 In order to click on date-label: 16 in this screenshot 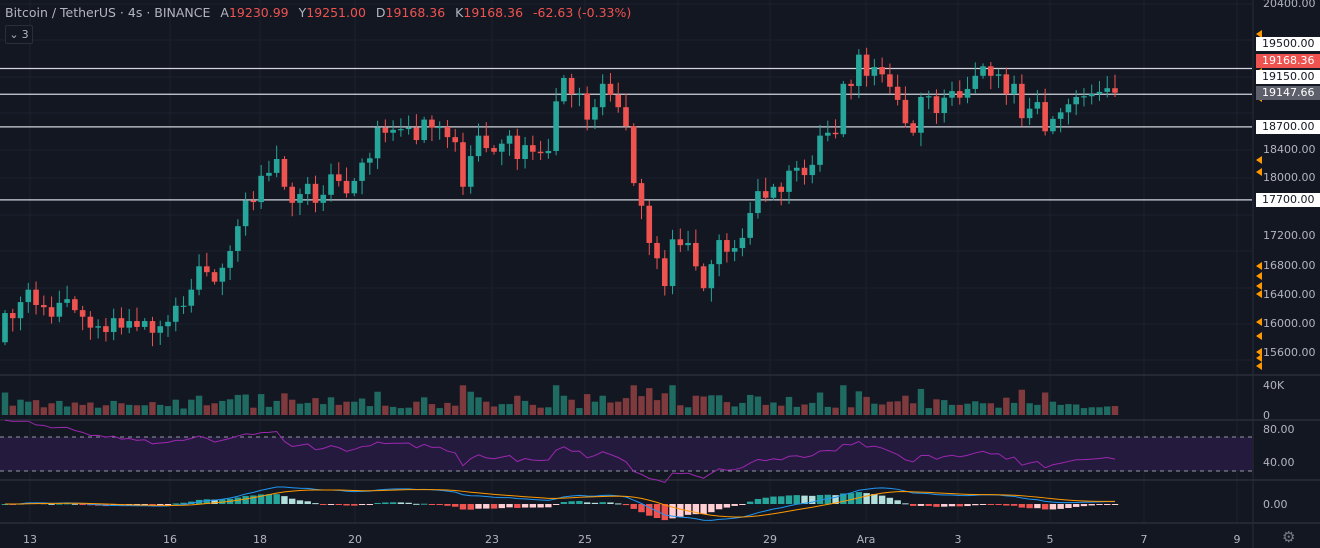, I will do `click(170, 539)`.